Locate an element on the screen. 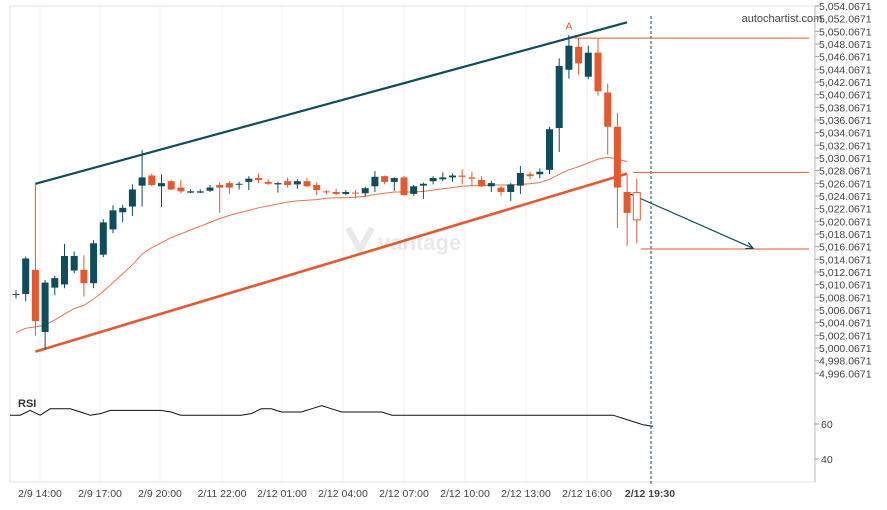 This screenshot has height=510, width=887. price-tick-label: 5,010.0671 is located at coordinates (845, 286).